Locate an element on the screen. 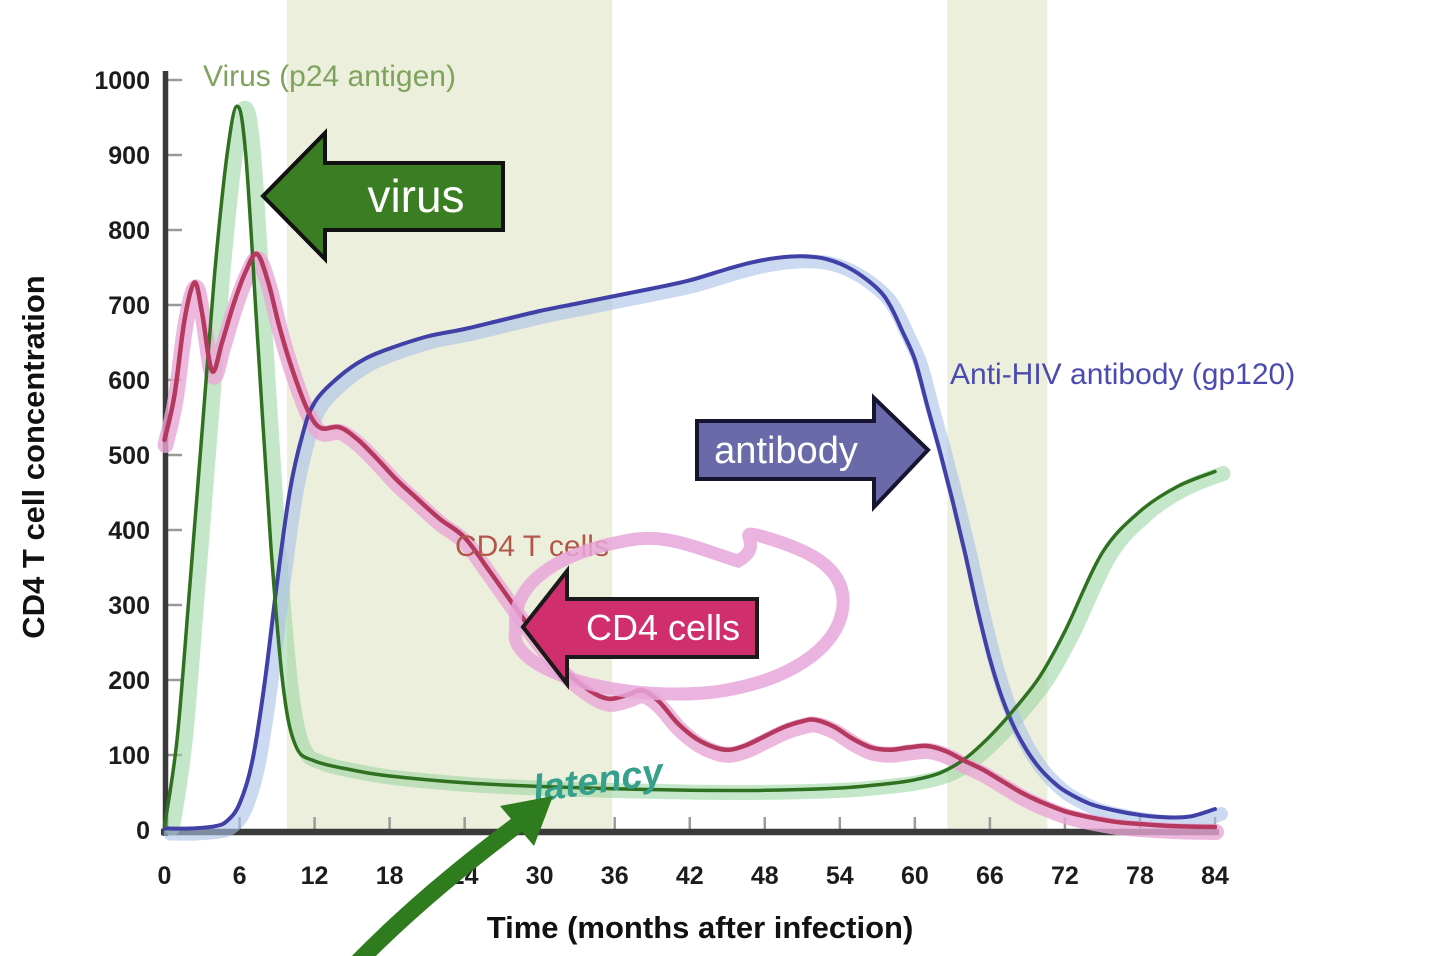  virus-arrow: virus is located at coordinates (382, 196).